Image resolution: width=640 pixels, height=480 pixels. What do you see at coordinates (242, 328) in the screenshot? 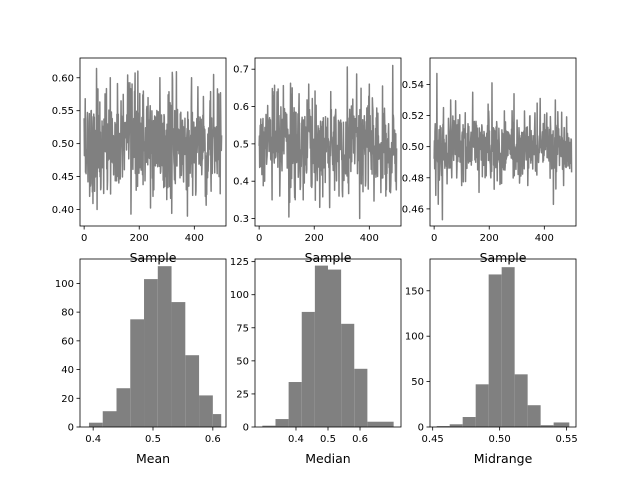
I see `y-tick-label: 75` at bounding box center [242, 328].